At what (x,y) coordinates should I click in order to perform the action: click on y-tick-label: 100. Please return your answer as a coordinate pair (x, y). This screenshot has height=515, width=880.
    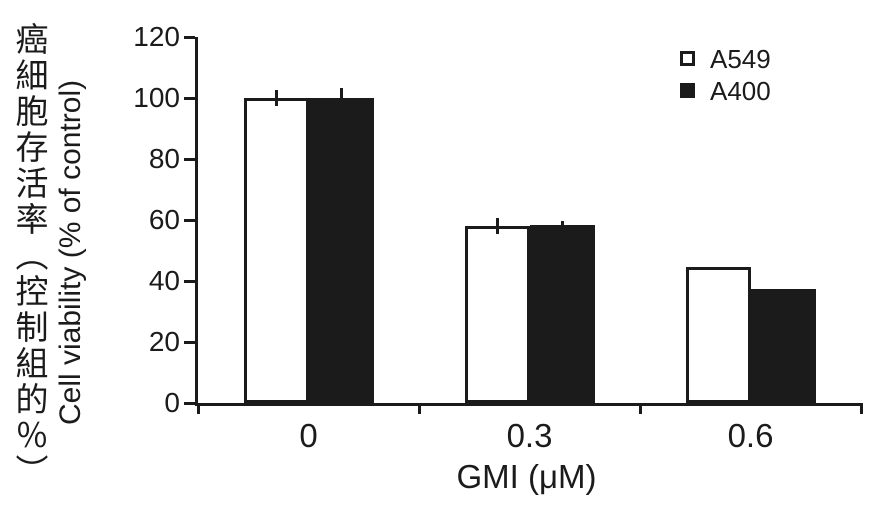
    Looking at the image, I should click on (156, 97).